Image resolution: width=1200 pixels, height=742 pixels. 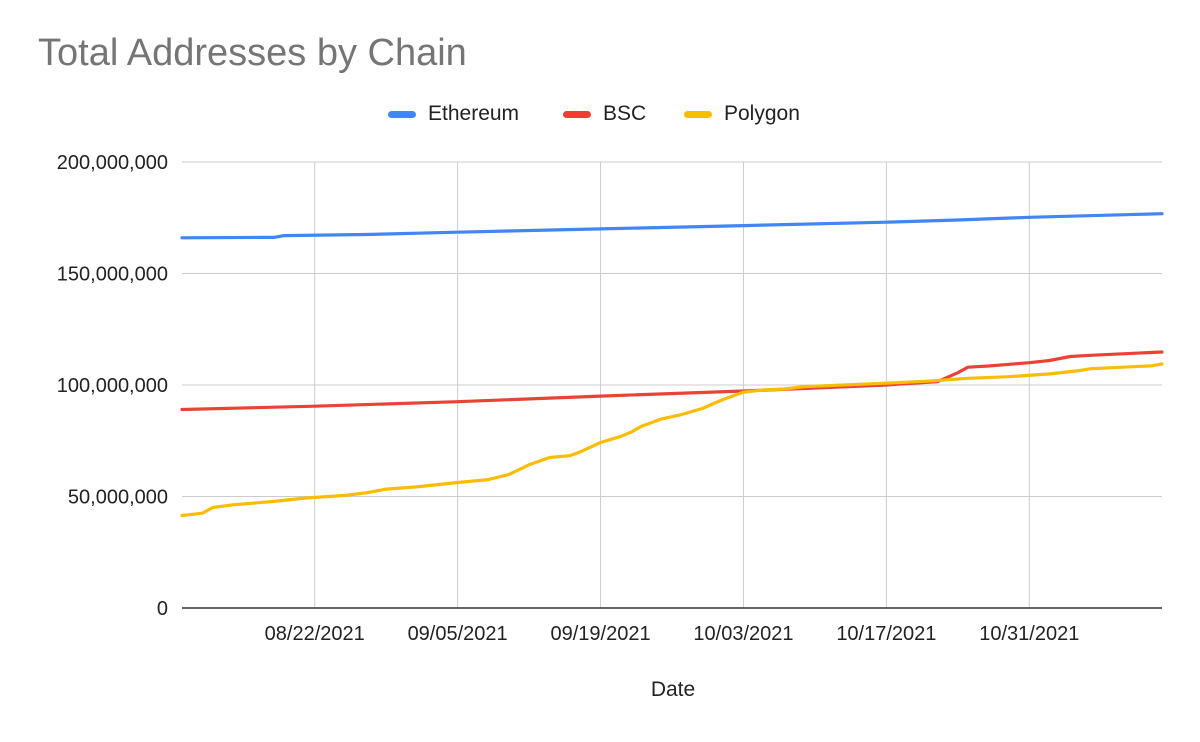 What do you see at coordinates (600, 634) in the screenshot?
I see `x-tick-label: 09/19/2021` at bounding box center [600, 634].